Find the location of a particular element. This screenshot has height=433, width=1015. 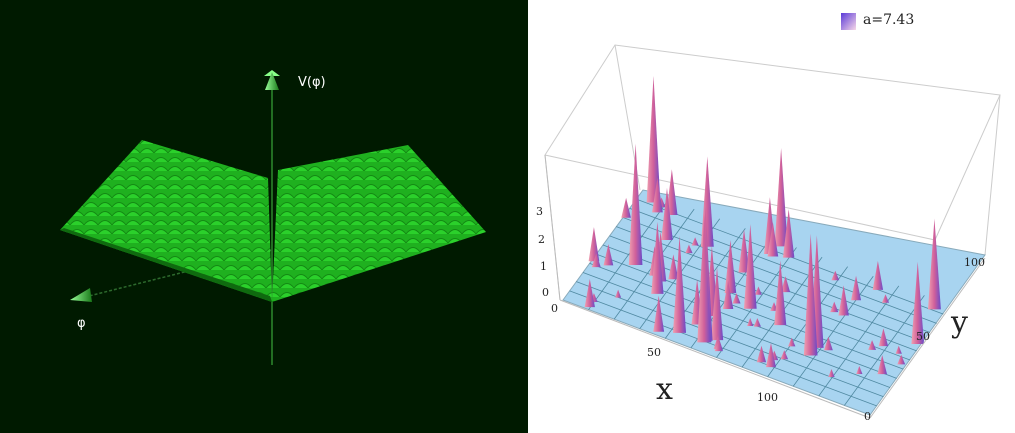

z-tick-3: 3 is located at coordinates (539, 211).